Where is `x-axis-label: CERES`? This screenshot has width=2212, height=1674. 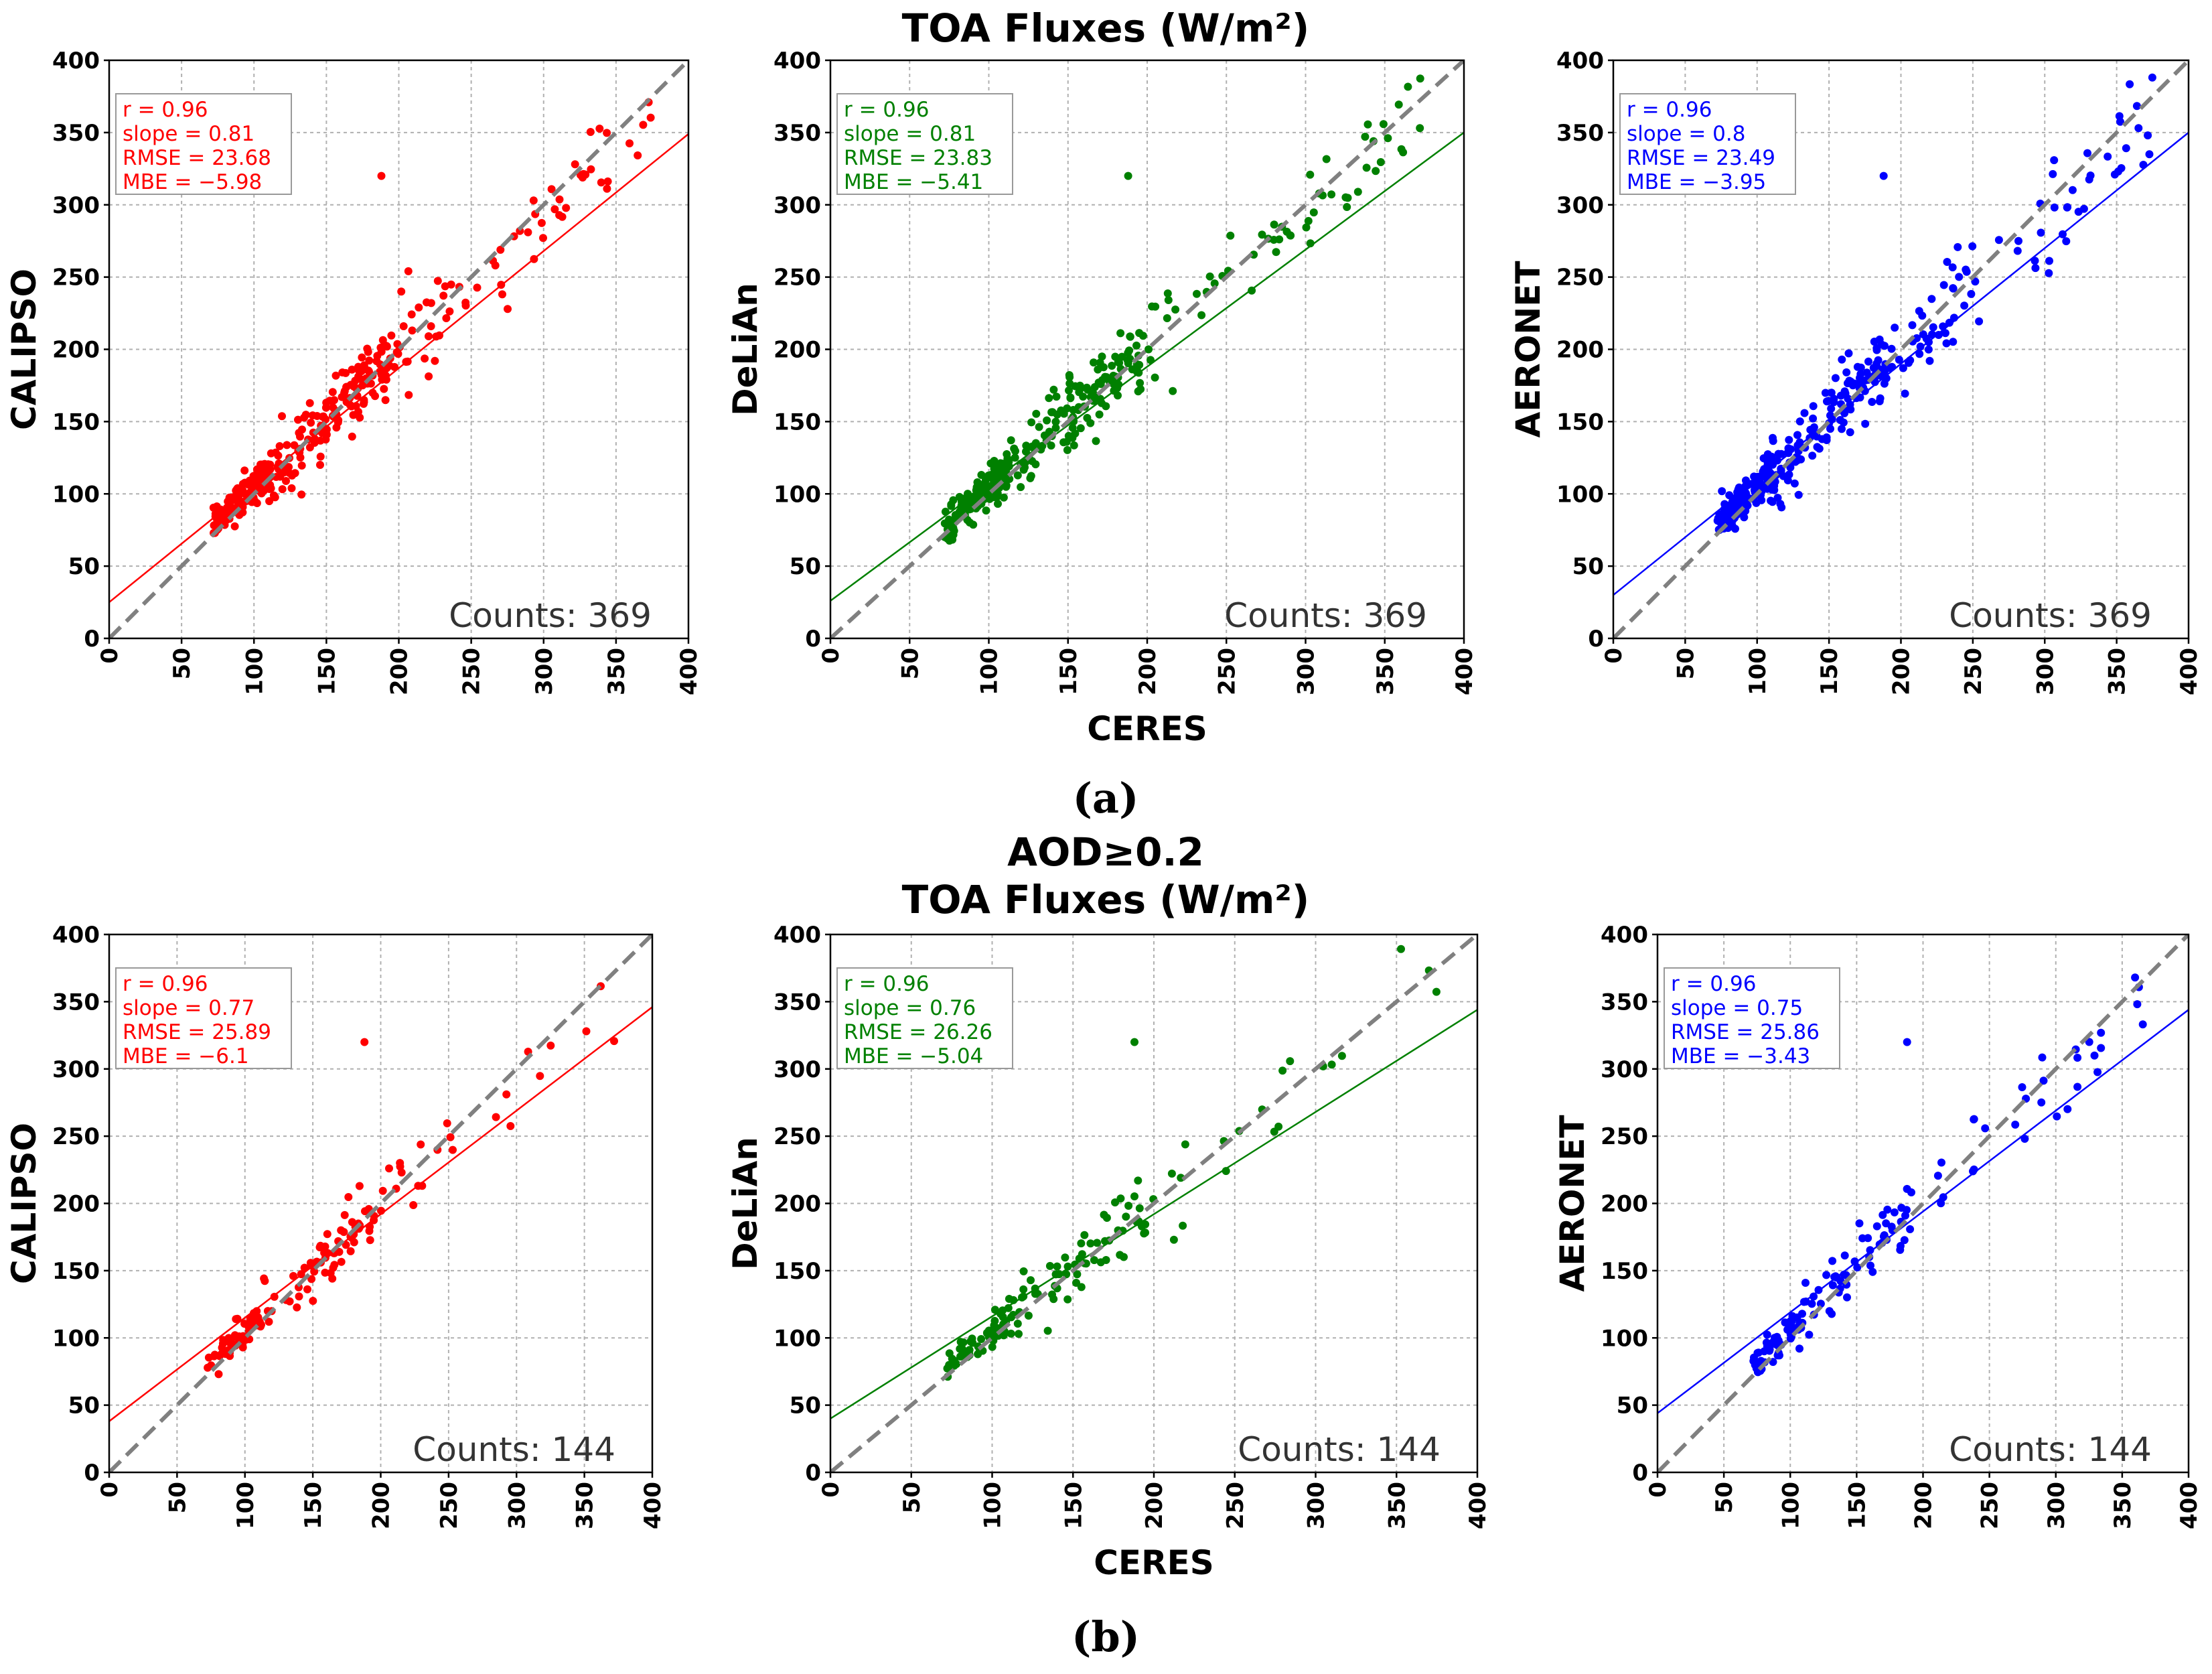
x-axis-label: CERES is located at coordinates (1147, 728).